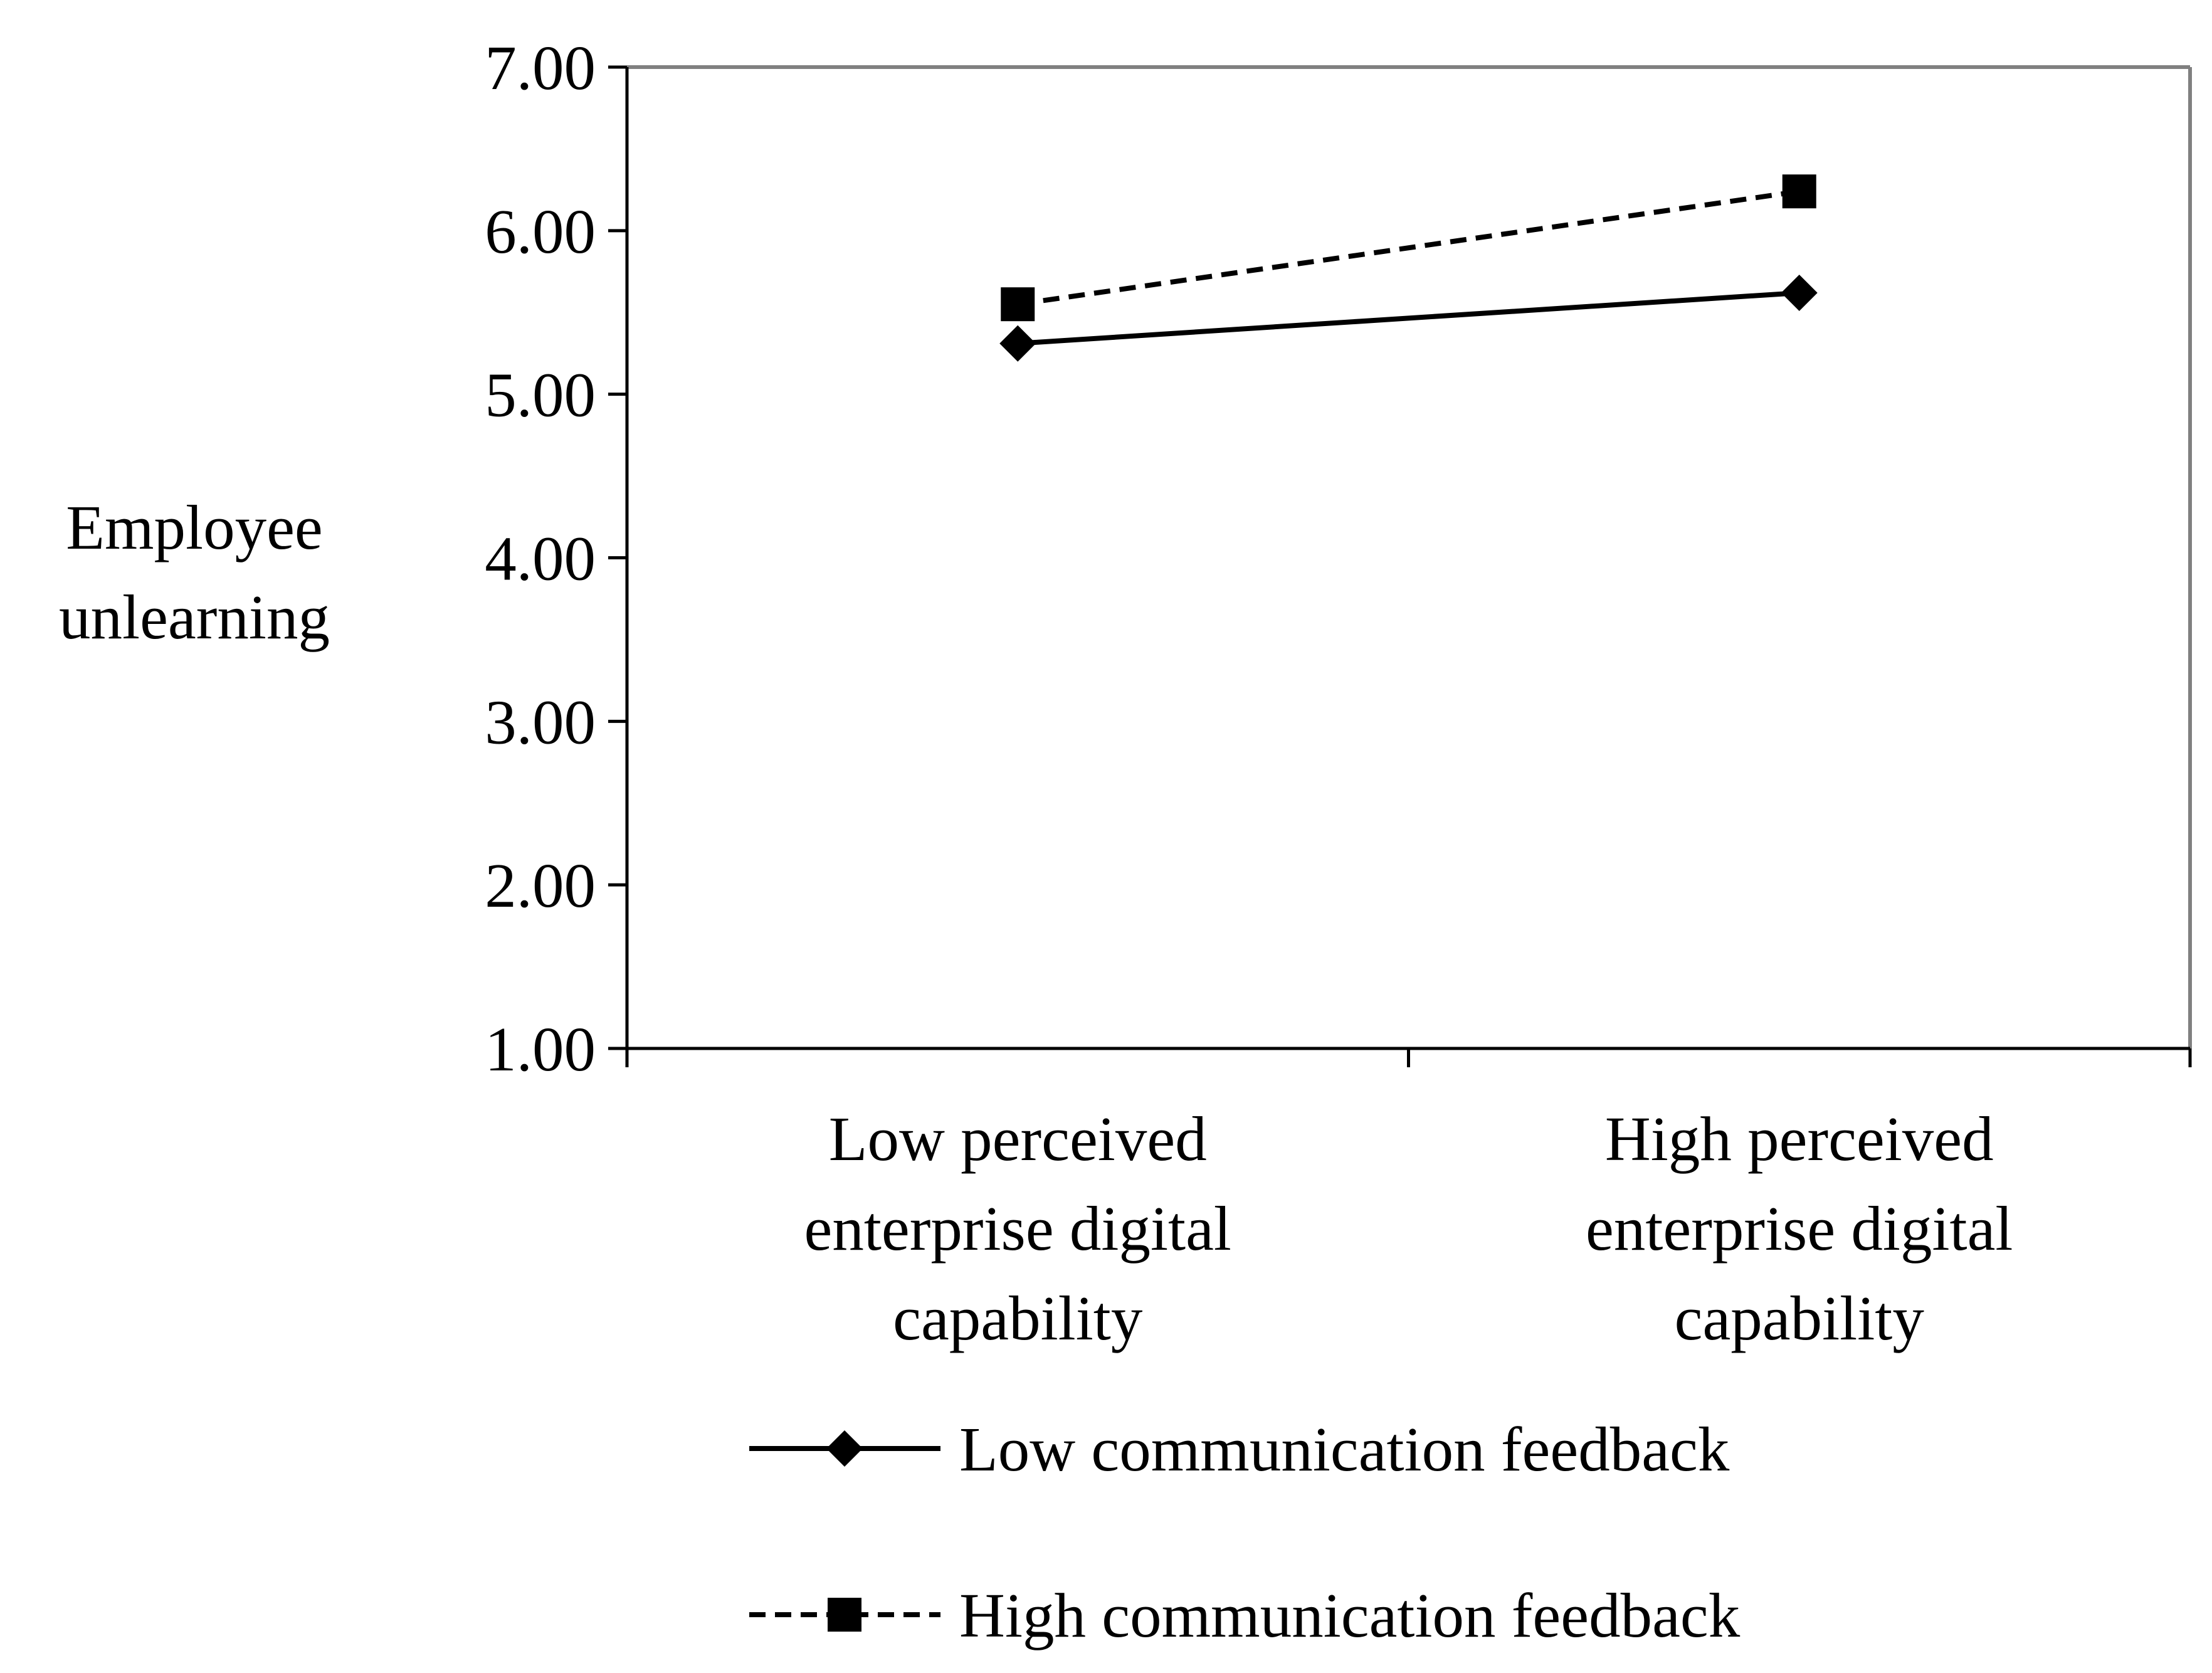 This screenshot has width=2212, height=1673. I want to click on y-tick-label: 7.00, so click(540, 68).